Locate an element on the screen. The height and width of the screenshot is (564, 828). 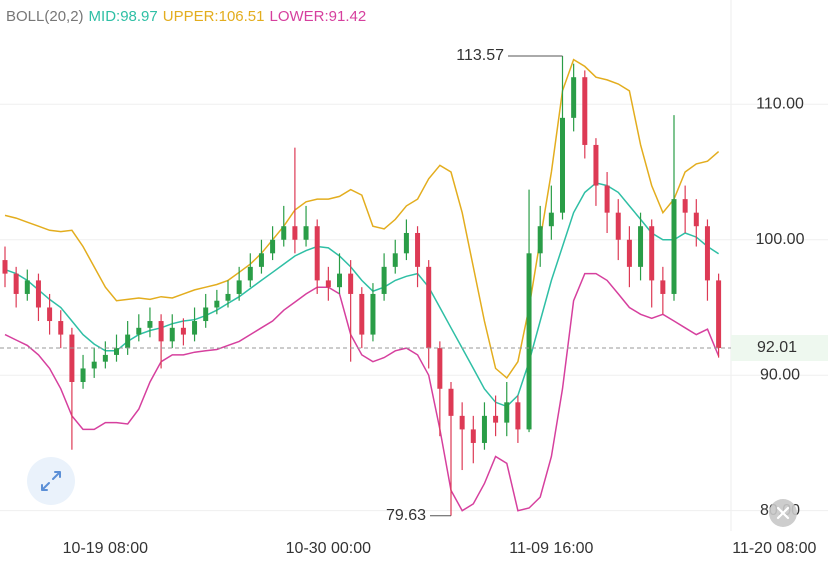
x-tick-label: 11-09 16:00 is located at coordinates (551, 548).